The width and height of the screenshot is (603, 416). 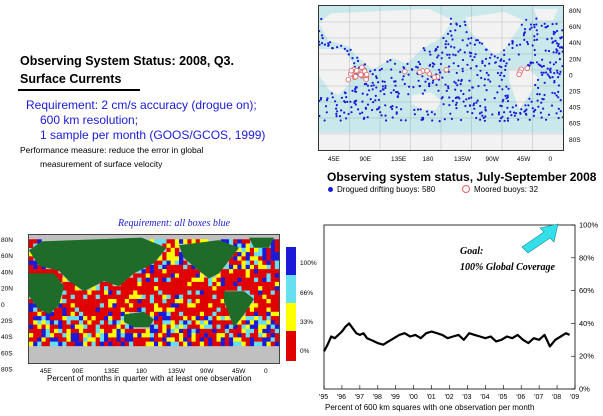 I want to click on buoy-map-lon-label: 90W, so click(x=493, y=159).